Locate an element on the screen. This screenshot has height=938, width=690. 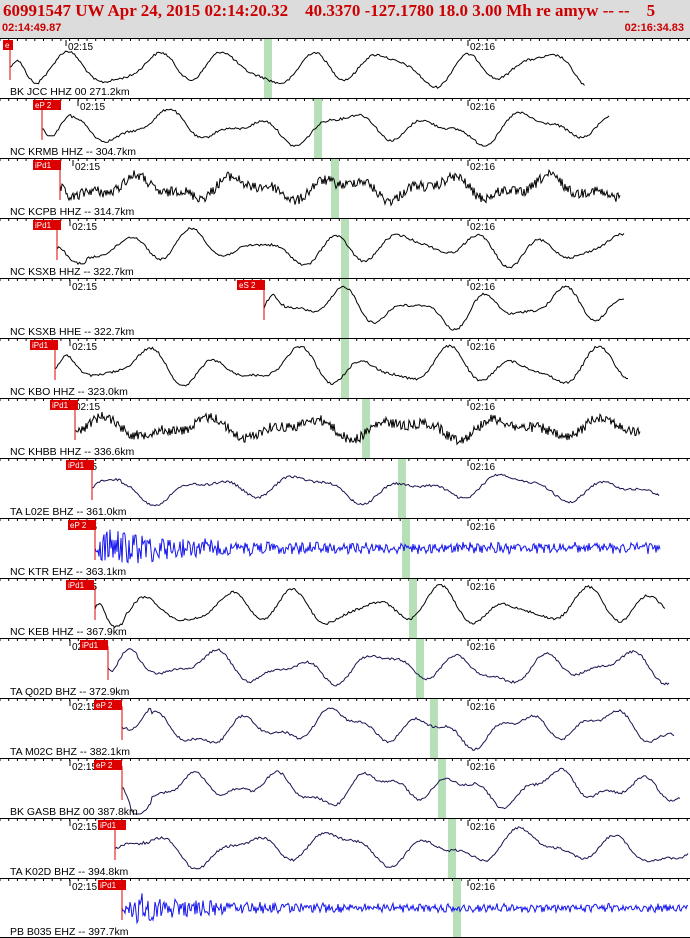
pick-label: e is located at coordinates (7, 45).